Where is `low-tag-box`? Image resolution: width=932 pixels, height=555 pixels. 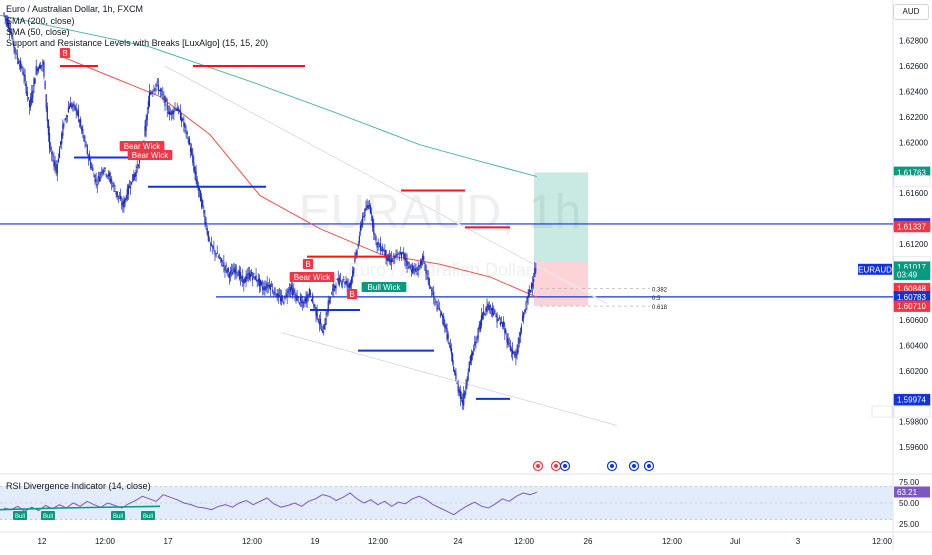 low-tag-box is located at coordinates (882, 411).